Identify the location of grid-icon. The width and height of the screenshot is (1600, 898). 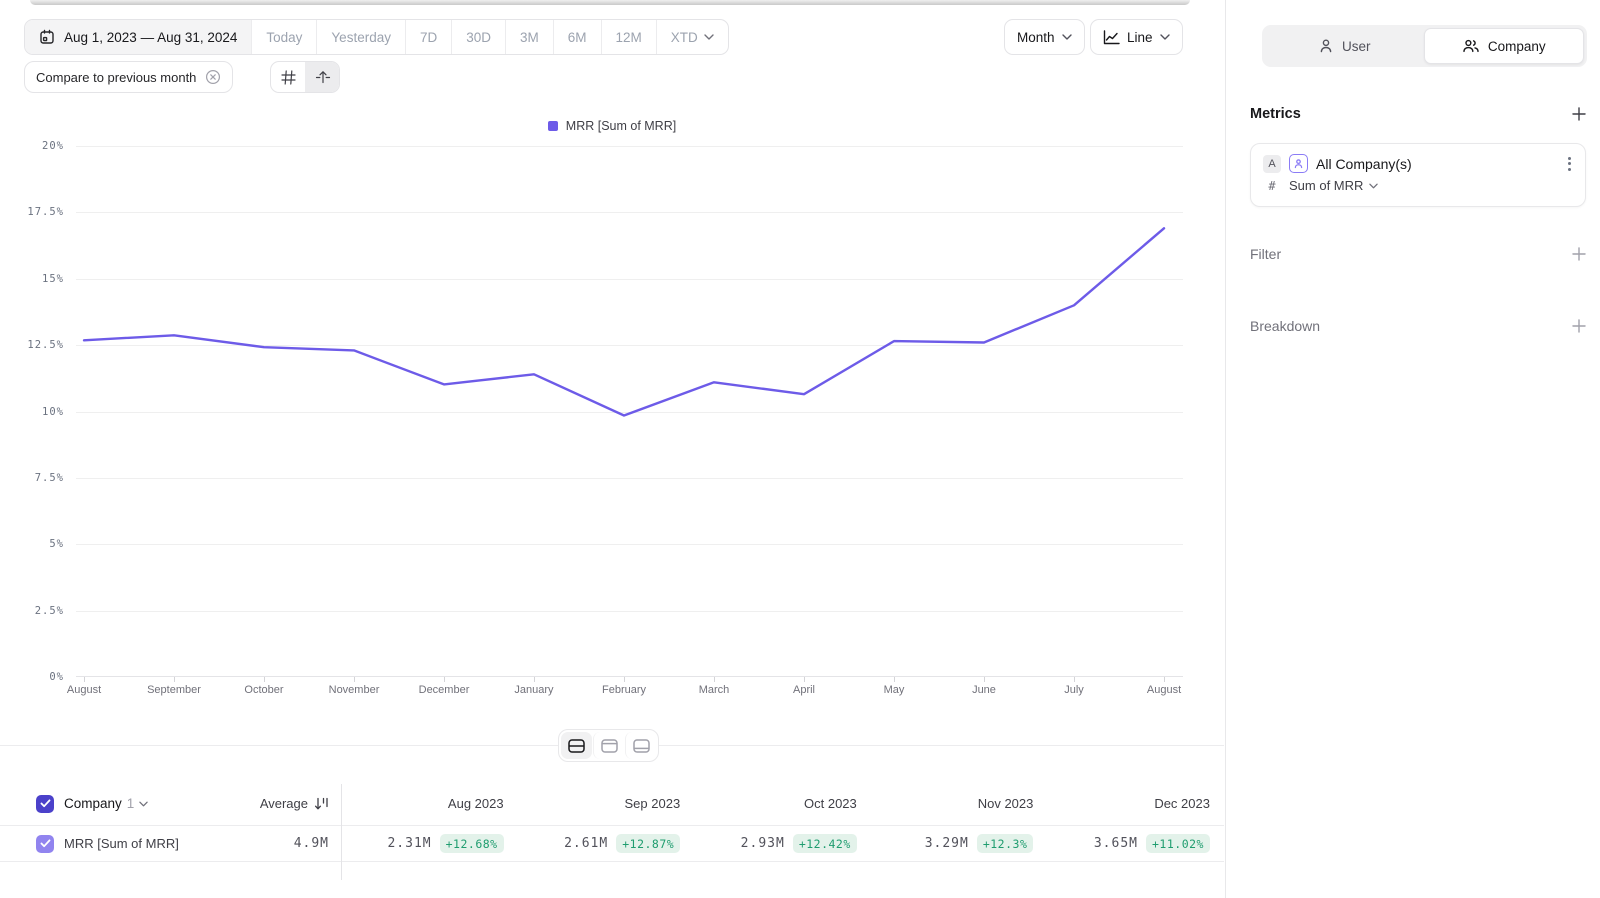
(288, 77).